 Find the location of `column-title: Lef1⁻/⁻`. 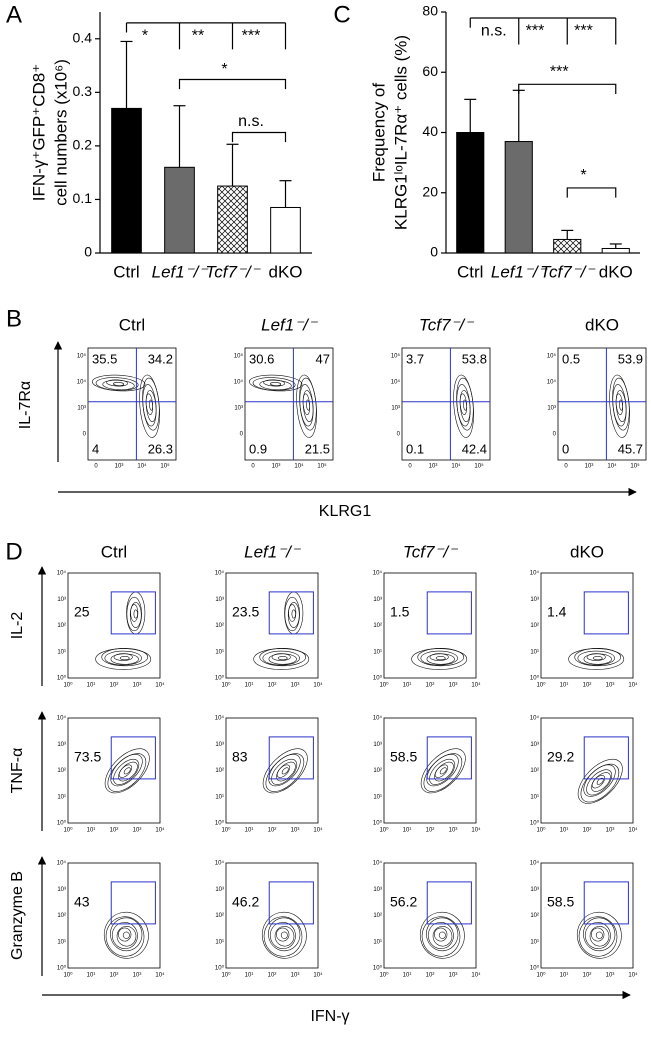

column-title: Lef1⁻/⁻ is located at coordinates (290, 324).